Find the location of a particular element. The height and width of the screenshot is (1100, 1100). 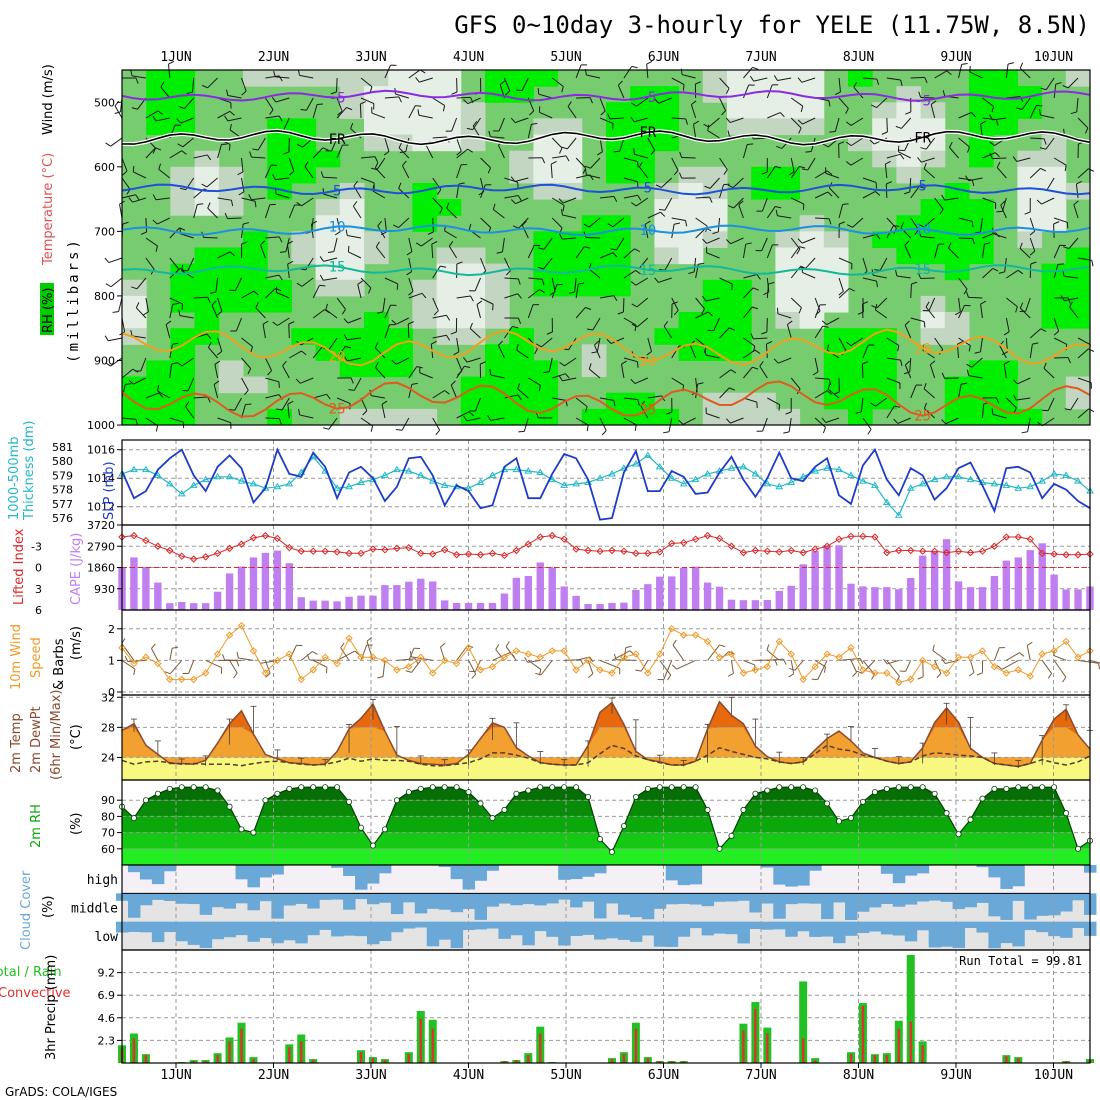

contour-label: -5 is located at coordinates (922, 102).